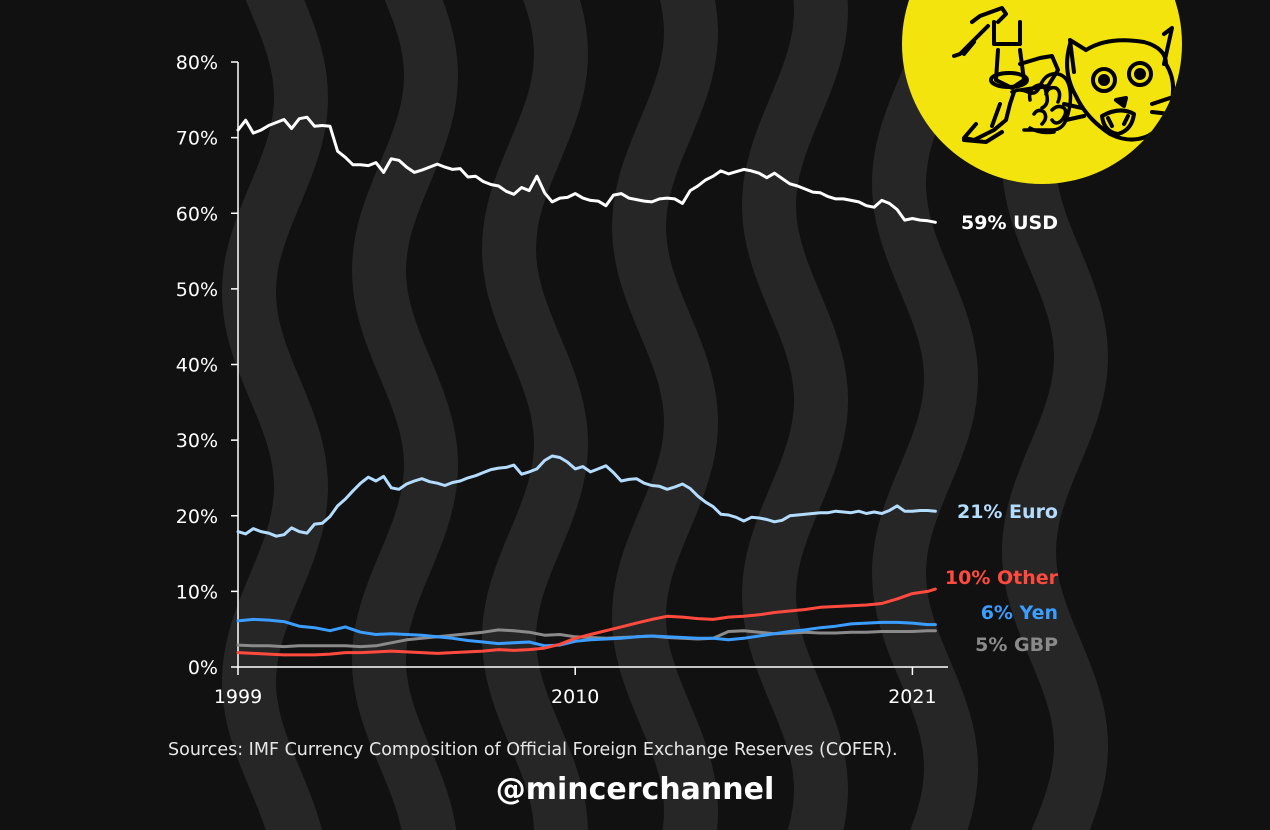 Image resolution: width=1270 pixels, height=830 pixels. I want to click on y-tick-label: 70%, so click(197, 139).